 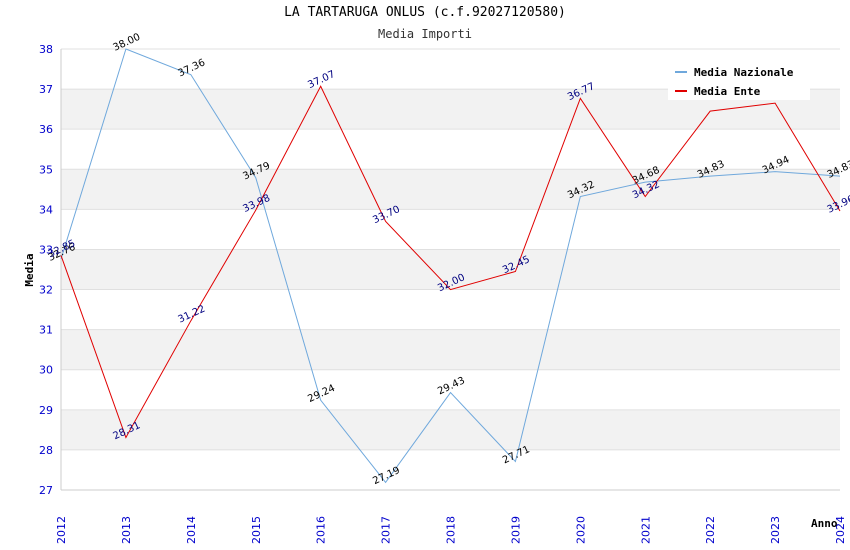 I want to click on y-tick-label: 31, so click(x=46, y=330).